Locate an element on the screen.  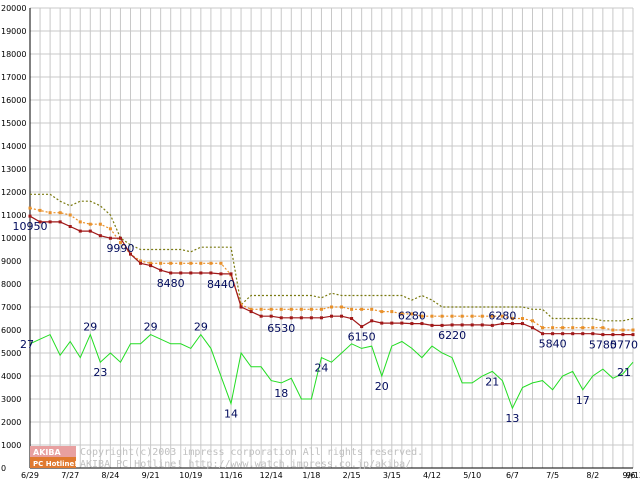
logo-top-box is located at coordinates (53, 451).